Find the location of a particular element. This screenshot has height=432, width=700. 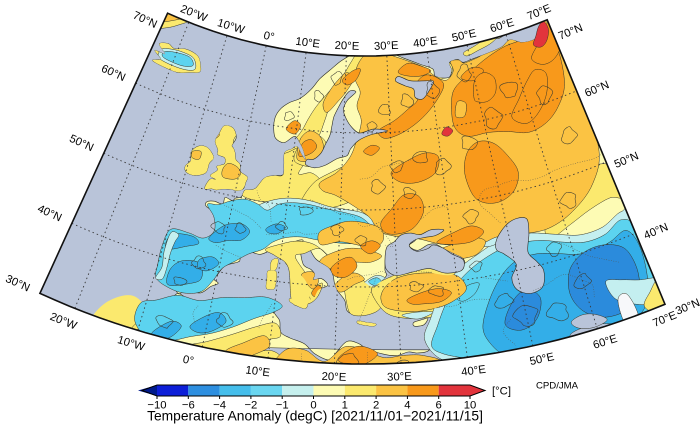

svg-text: −4 is located at coordinates (219, 406).